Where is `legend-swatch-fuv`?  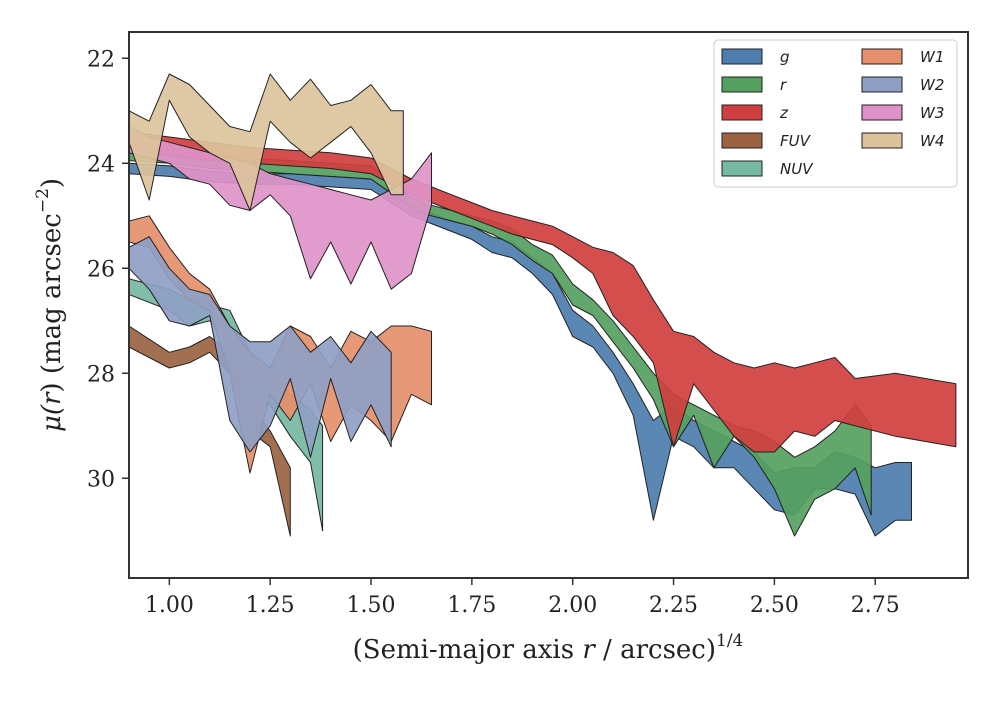
legend-swatch-fuv is located at coordinates (742, 140).